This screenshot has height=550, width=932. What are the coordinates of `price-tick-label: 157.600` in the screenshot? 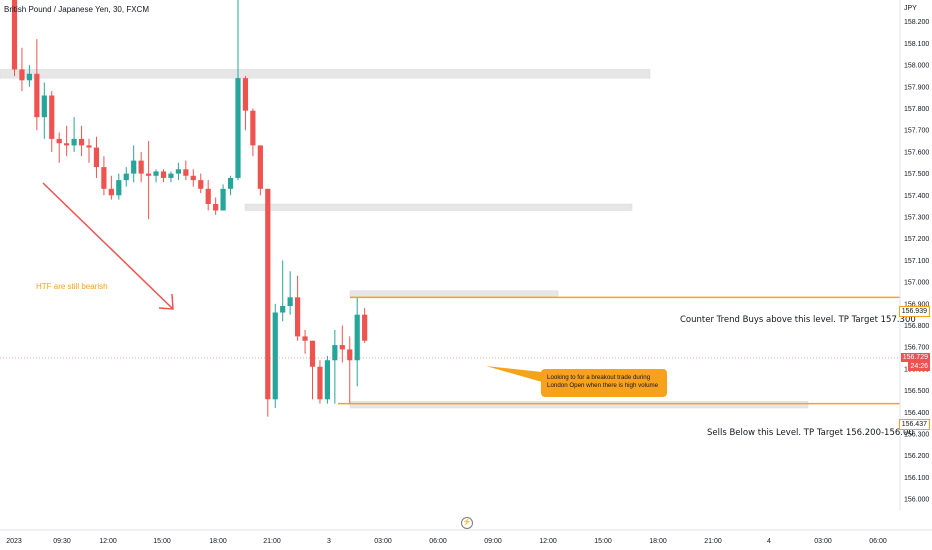 It's located at (916, 152).